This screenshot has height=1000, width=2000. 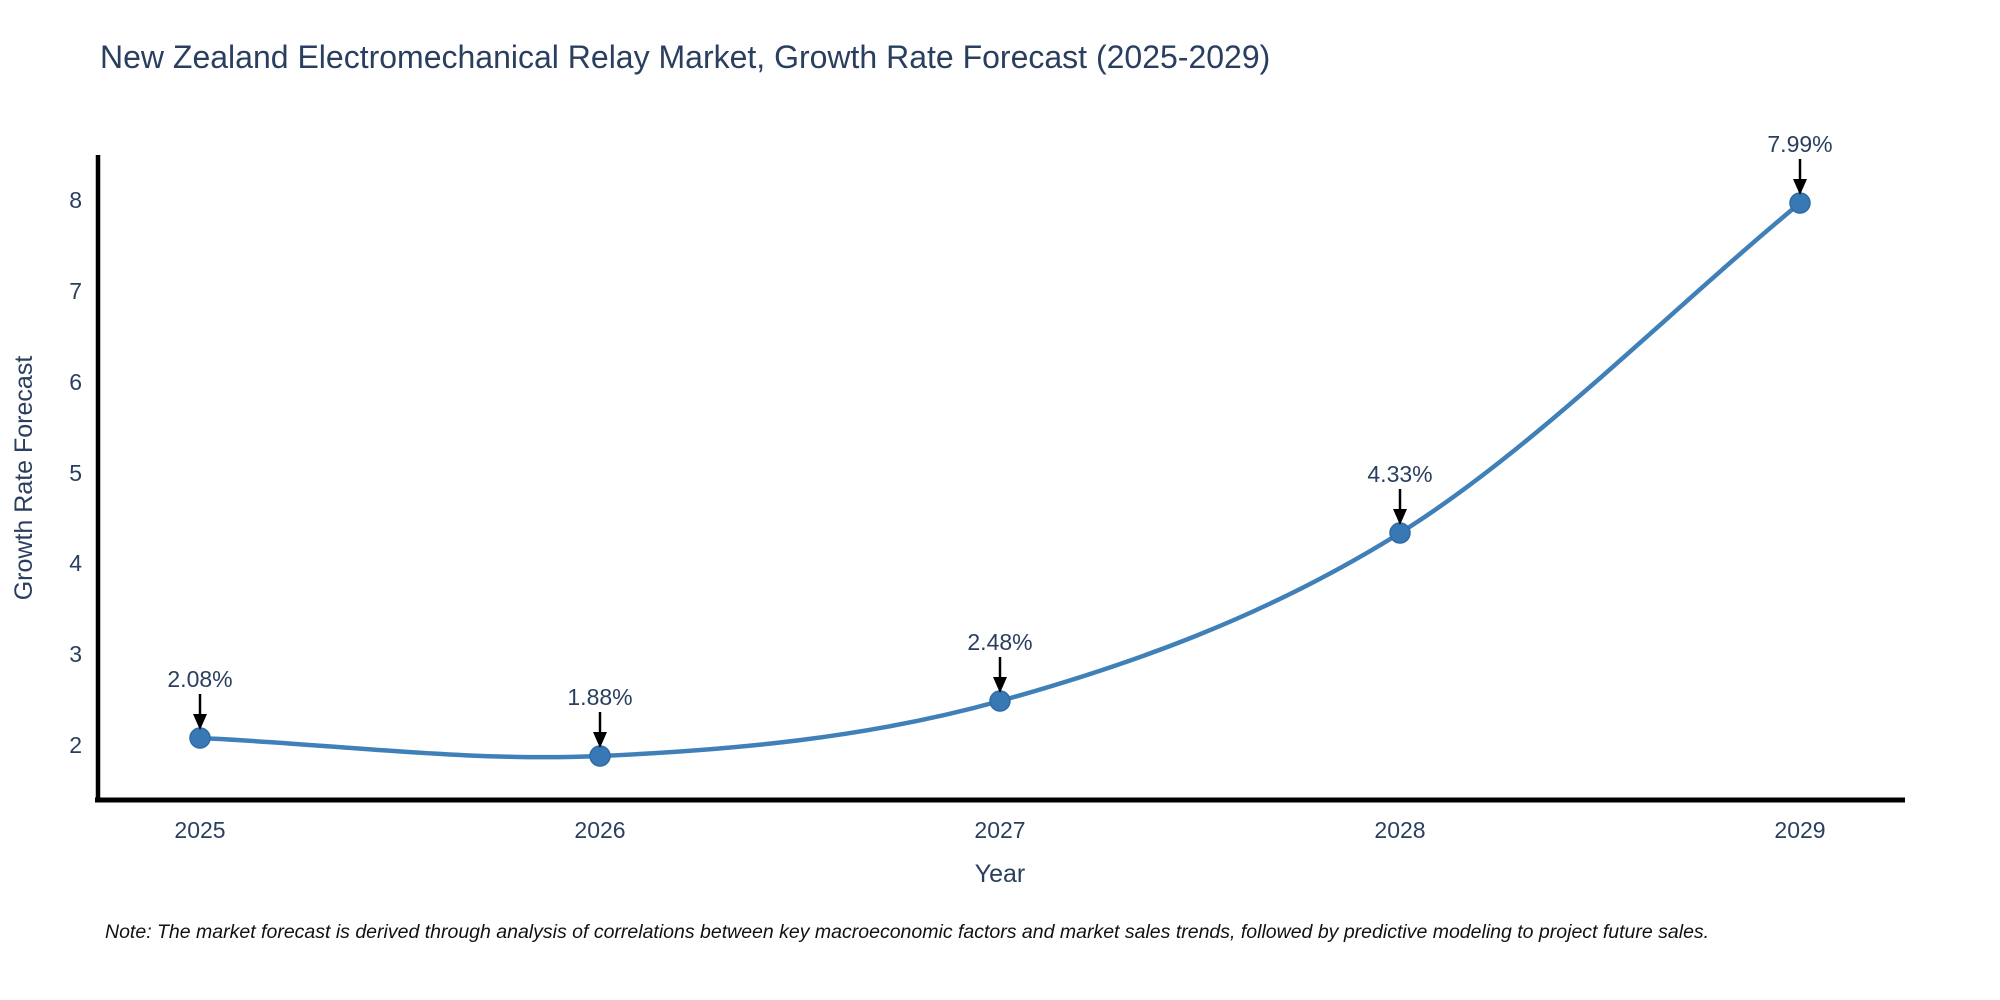 I want to click on y-axis-title: Growth Rate Forecast, so click(x=24, y=478).